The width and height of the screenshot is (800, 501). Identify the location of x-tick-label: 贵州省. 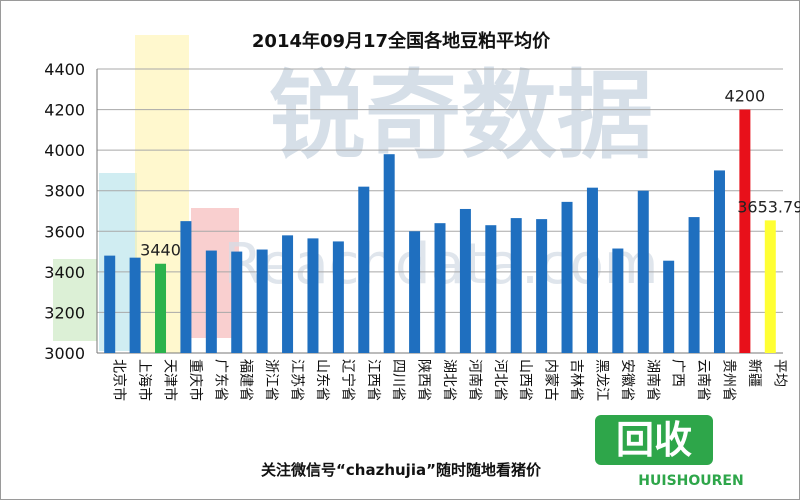
(728, 380).